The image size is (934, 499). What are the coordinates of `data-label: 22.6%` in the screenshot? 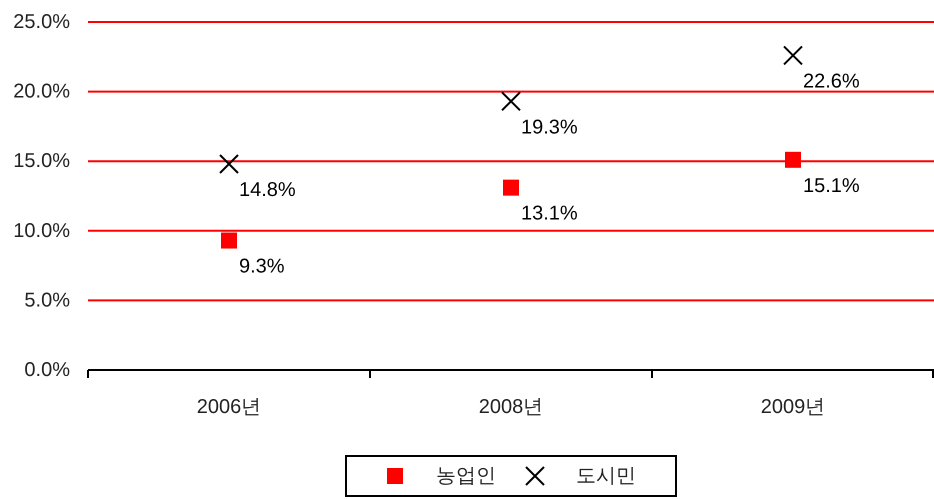 It's located at (831, 81).